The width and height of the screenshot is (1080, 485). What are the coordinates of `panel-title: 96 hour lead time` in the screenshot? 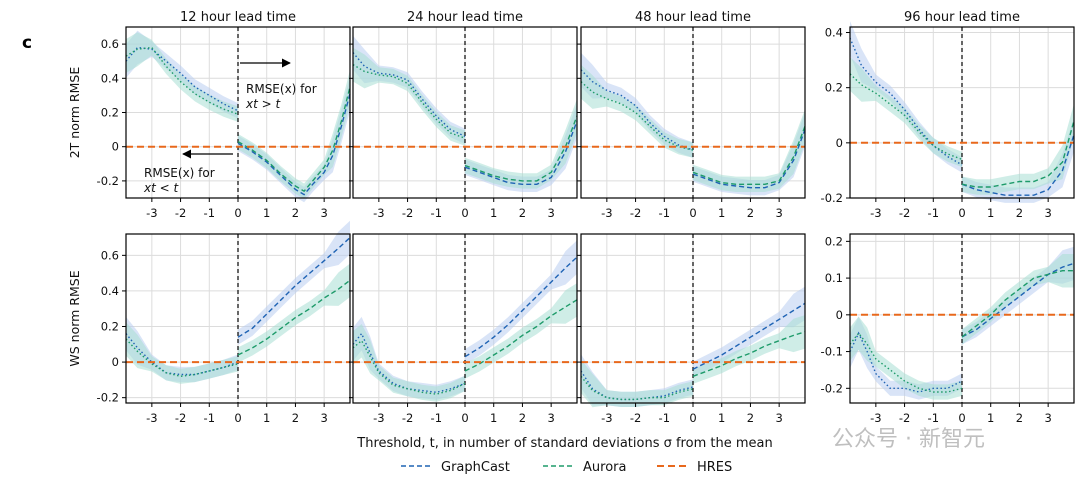 It's located at (962, 17).